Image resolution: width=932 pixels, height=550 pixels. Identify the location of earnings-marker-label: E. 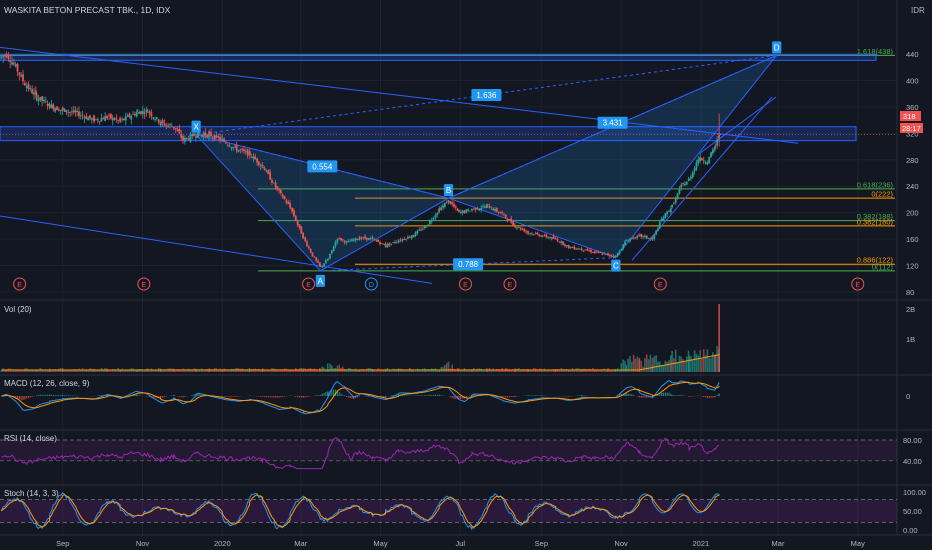
(308, 285).